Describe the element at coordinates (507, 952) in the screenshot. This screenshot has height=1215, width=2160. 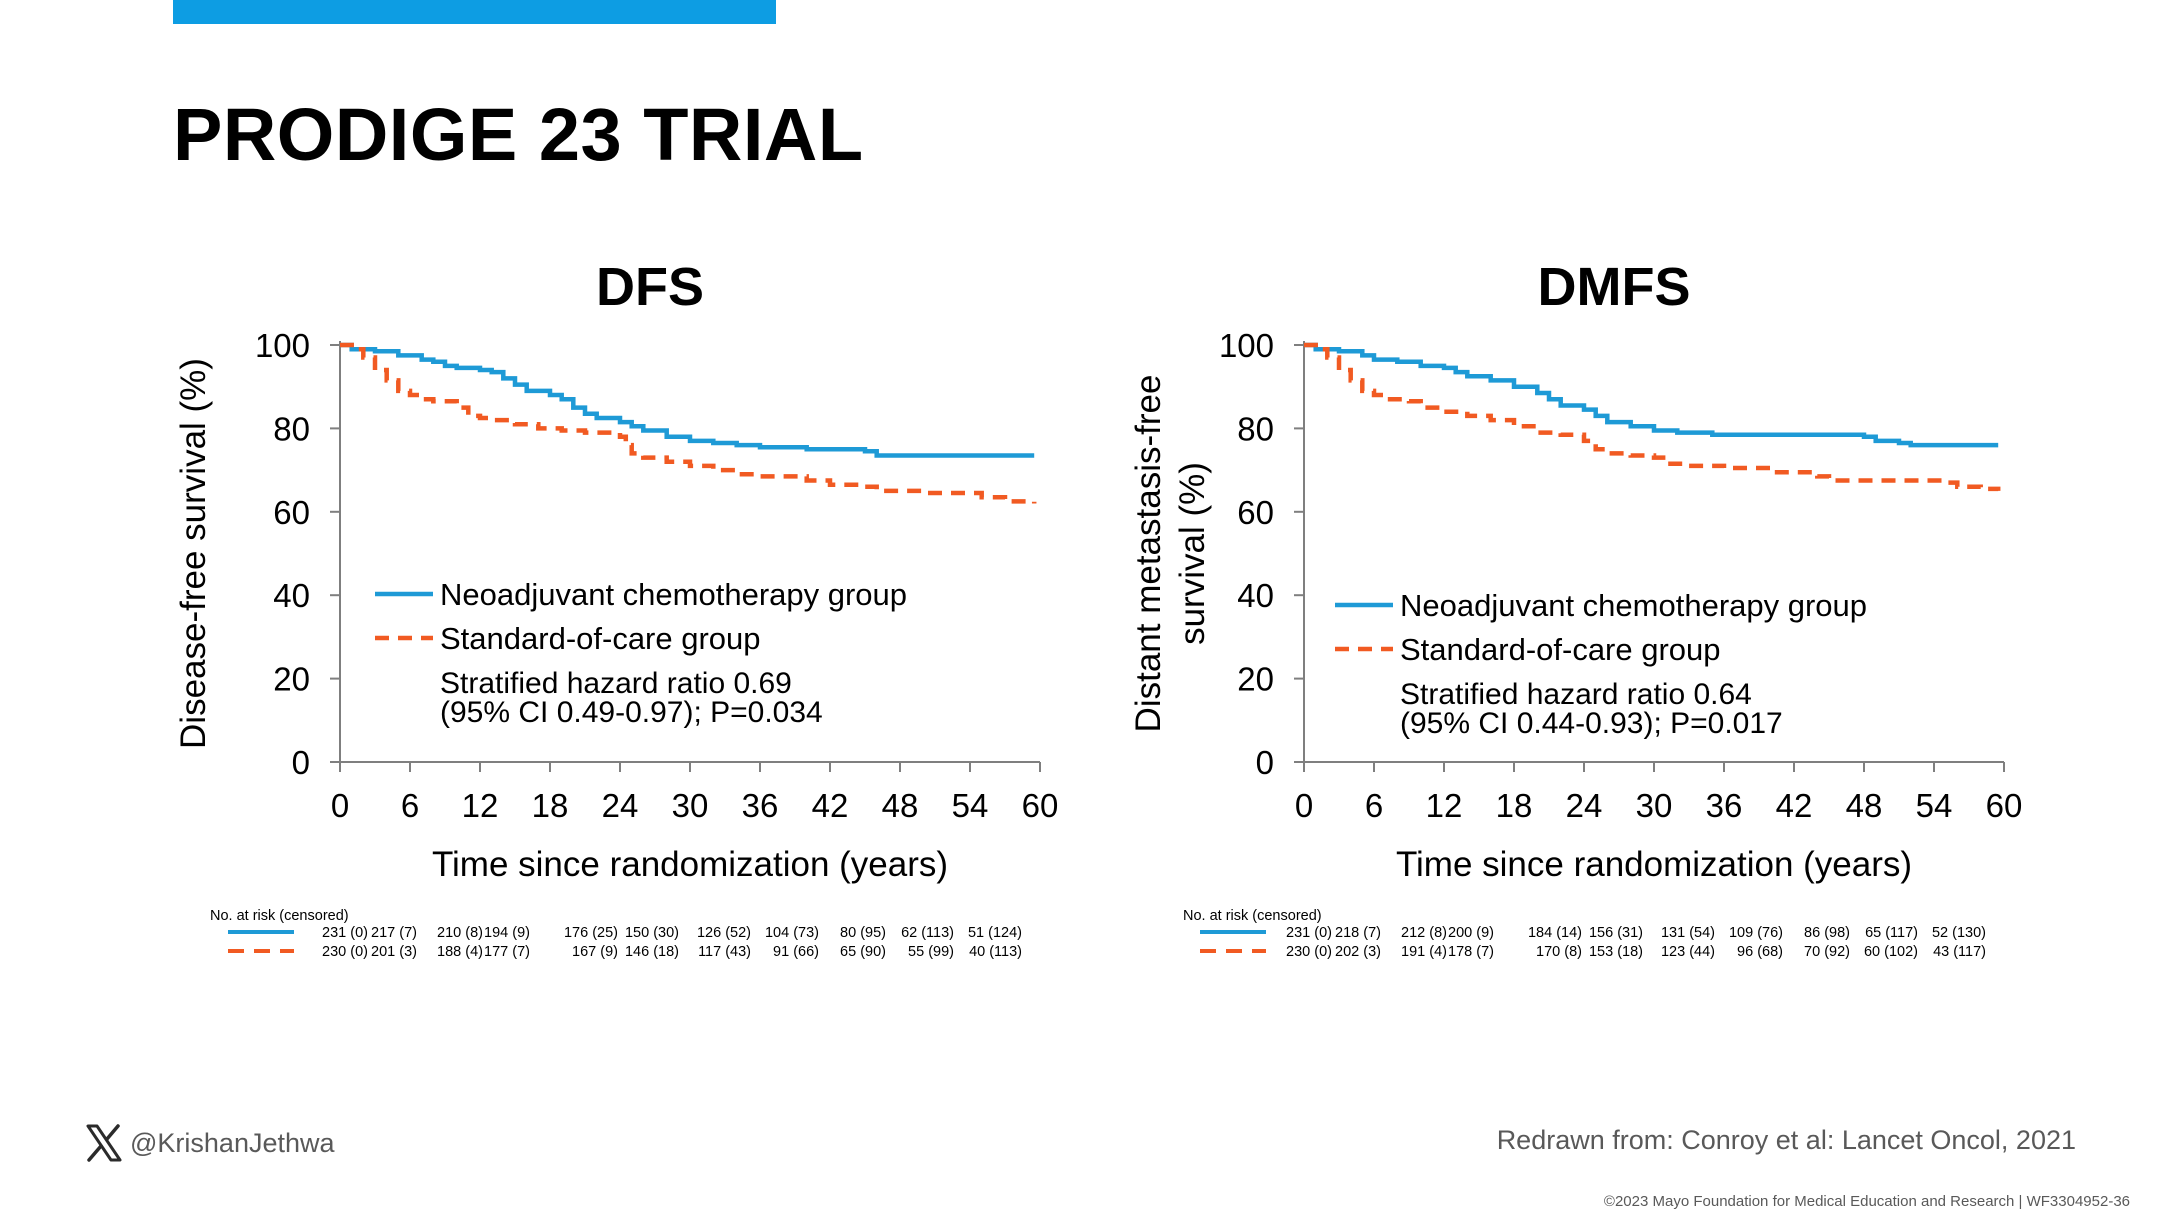
I see `risk-cell: 177 (7)` at that location.